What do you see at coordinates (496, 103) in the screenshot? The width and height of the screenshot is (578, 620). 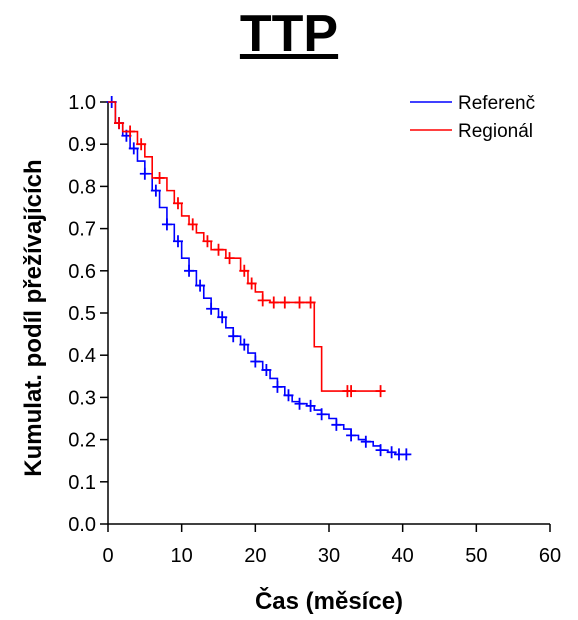 I see `legend-label: Referenč` at bounding box center [496, 103].